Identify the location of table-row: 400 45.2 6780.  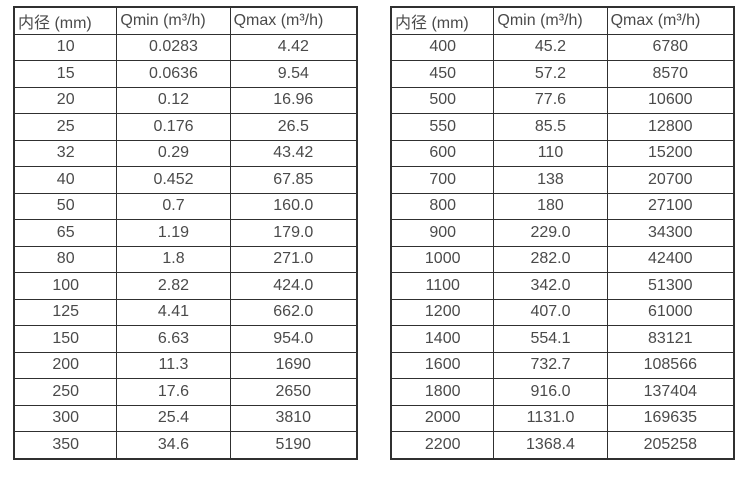
(562, 47).